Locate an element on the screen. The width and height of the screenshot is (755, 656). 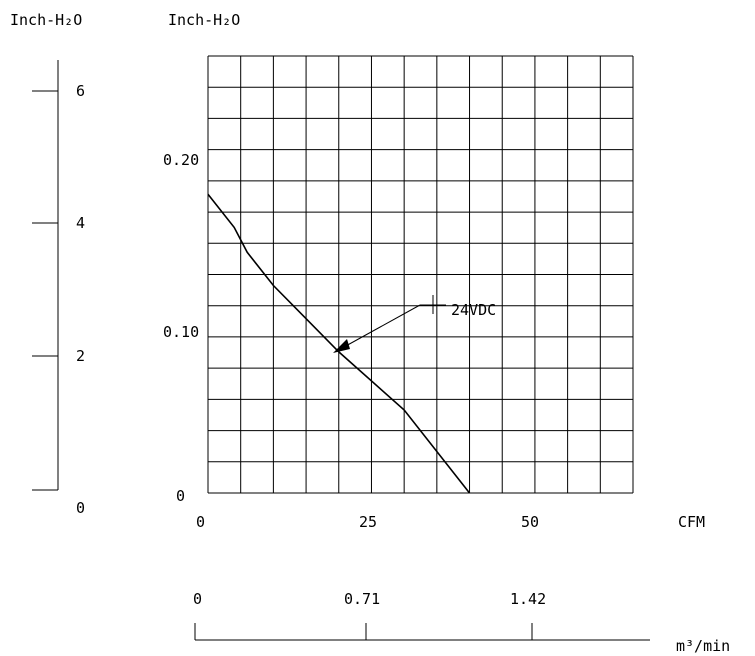
secondary-y-tick-label: 6 is located at coordinates (80, 91).